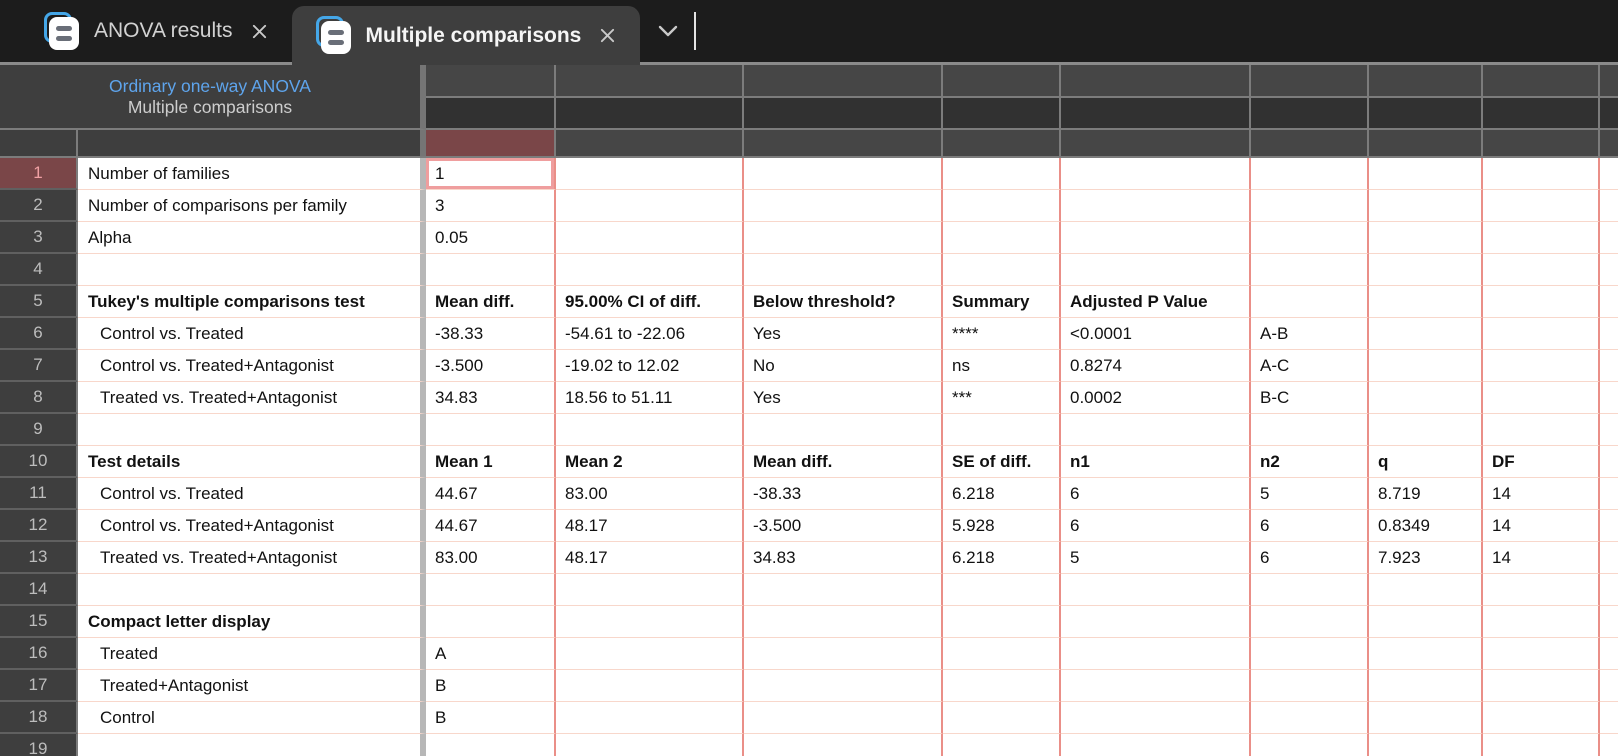 This screenshot has height=756, width=1618. Describe the element at coordinates (491, 206) in the screenshot. I see `cell: 3` at that location.